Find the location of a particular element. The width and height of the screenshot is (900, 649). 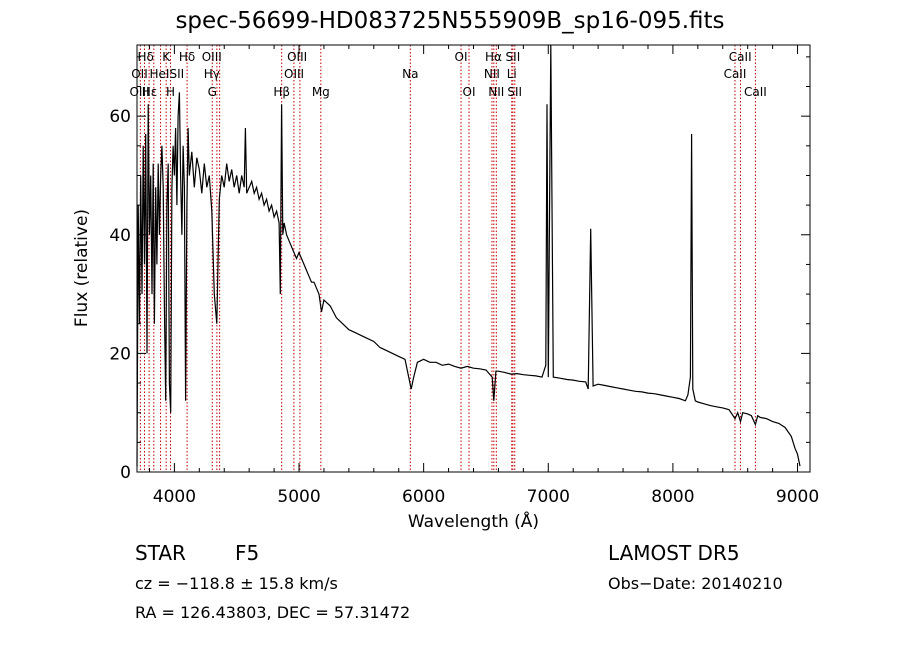

ra-dec: RA = 126.43803, DEC = 57.31472 is located at coordinates (273, 612).